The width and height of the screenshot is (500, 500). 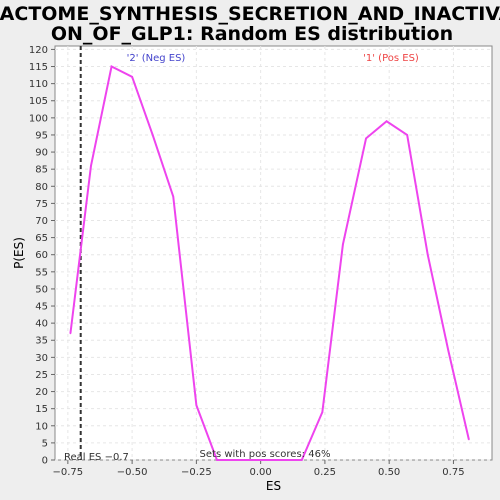 What do you see at coordinates (41, 392) in the screenshot?
I see `y-tick-label: 20` at bounding box center [41, 392].